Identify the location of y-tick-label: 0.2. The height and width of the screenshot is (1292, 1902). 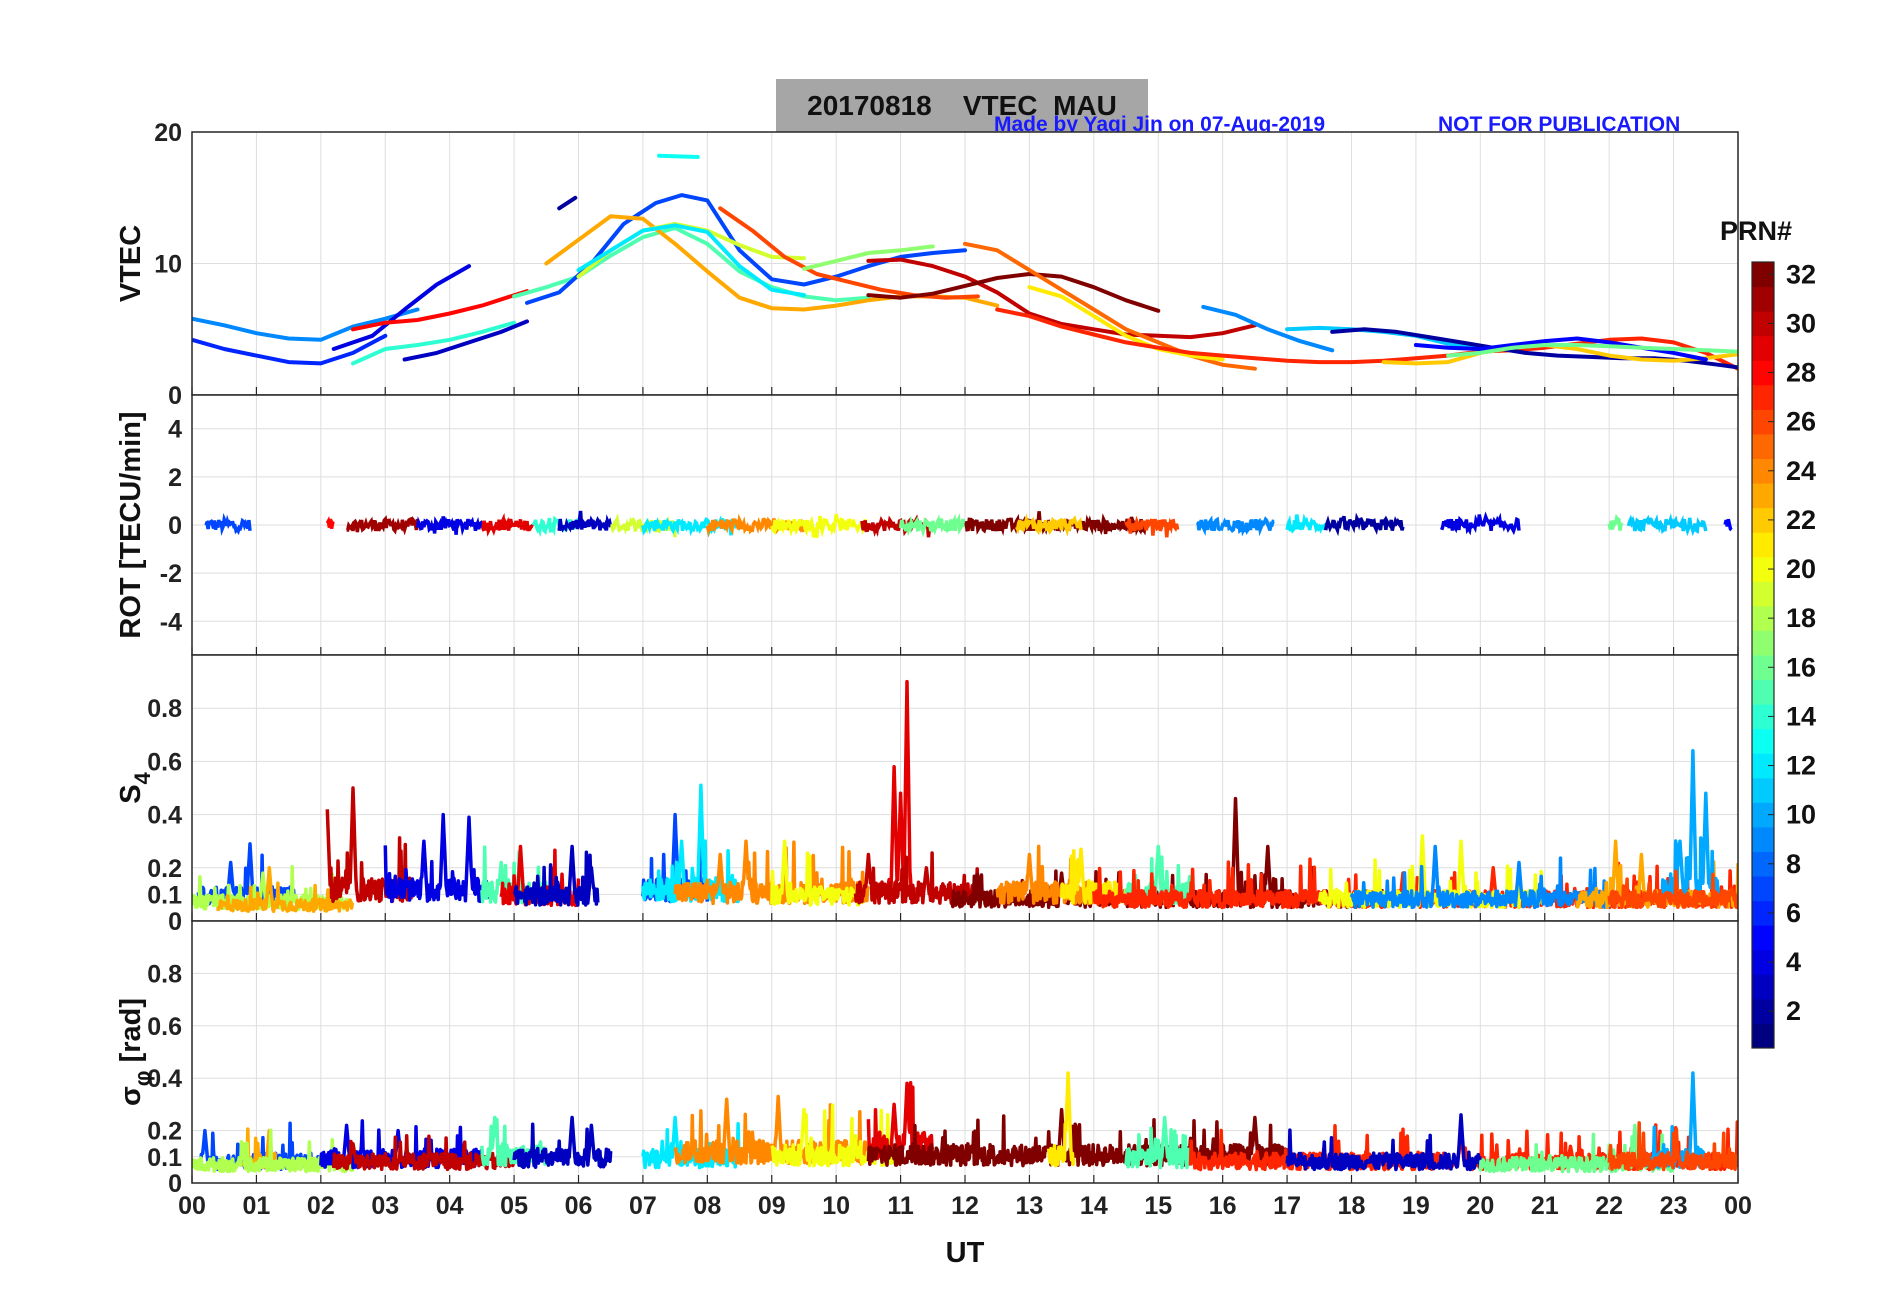
(164, 1132).